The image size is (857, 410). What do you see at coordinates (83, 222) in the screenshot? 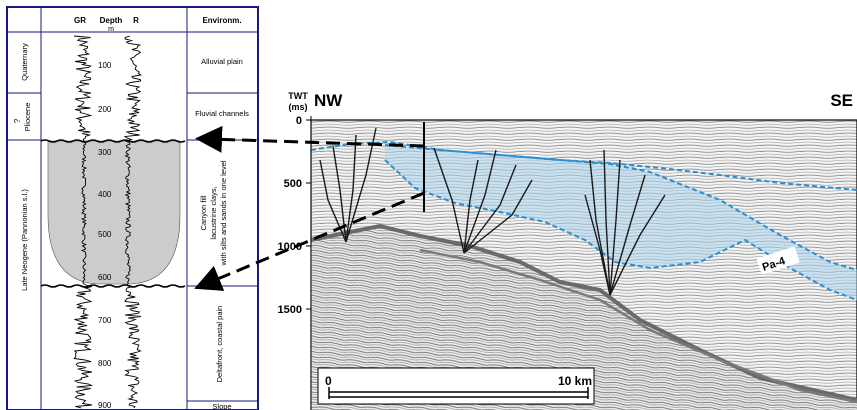
I see `gr-log-curve` at bounding box center [83, 222].